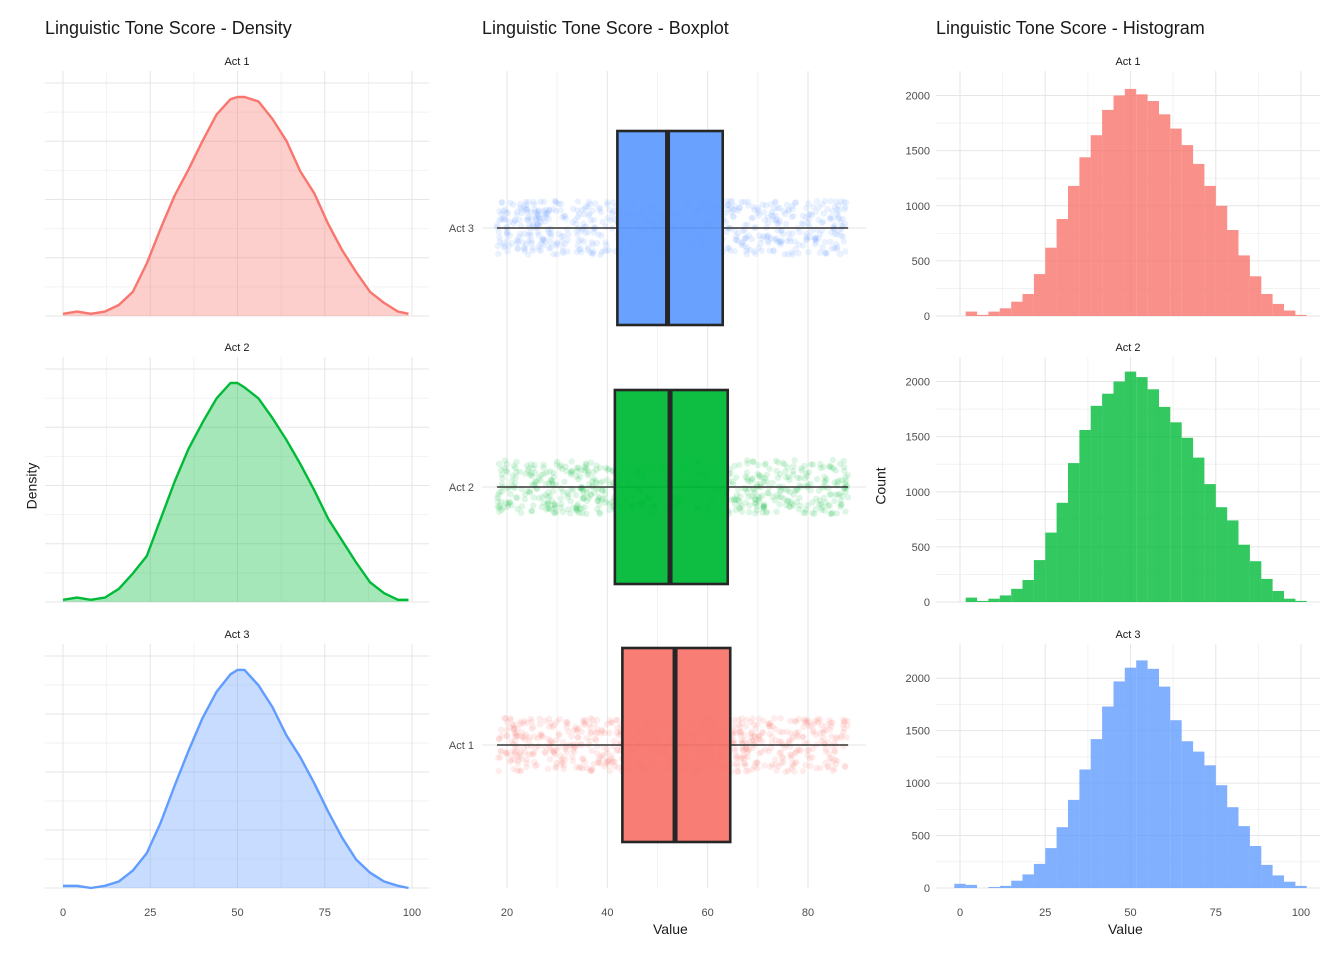  Describe the element at coordinates (1130, 913) in the screenshot. I see `histogram-x-tick-label: 50` at that location.